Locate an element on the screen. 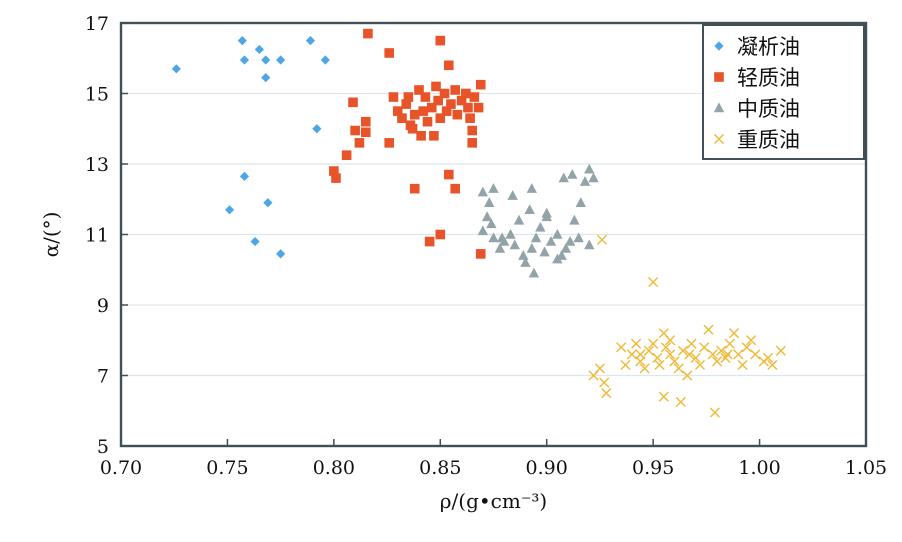 The width and height of the screenshot is (902, 542). legend-label: 轻质油 is located at coordinates (768, 78).